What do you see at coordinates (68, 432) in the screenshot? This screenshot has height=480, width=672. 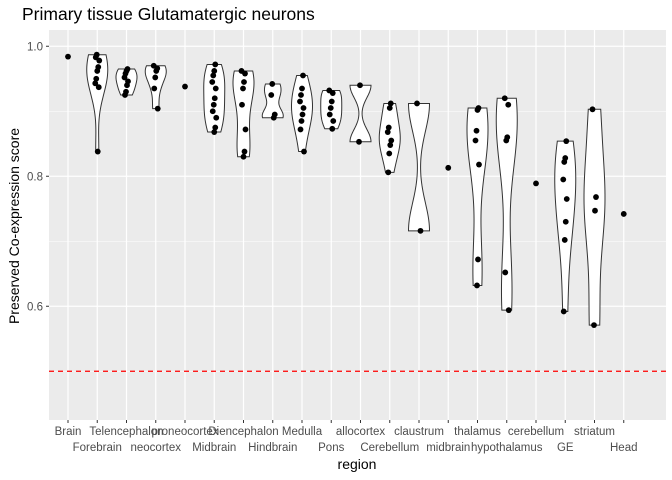 I see `x-tick-label: Brain` at bounding box center [68, 432].